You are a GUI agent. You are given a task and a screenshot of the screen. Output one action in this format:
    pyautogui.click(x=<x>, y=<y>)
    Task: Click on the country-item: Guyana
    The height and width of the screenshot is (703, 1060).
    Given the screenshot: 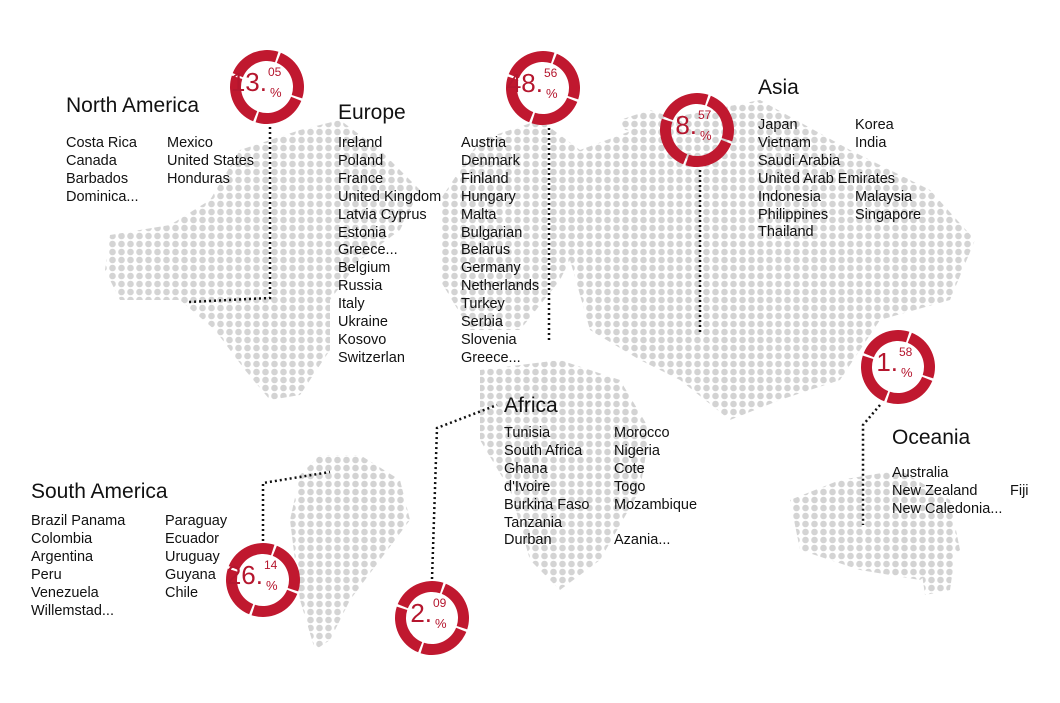 What is the action you would take?
    pyautogui.click(x=190, y=574)
    